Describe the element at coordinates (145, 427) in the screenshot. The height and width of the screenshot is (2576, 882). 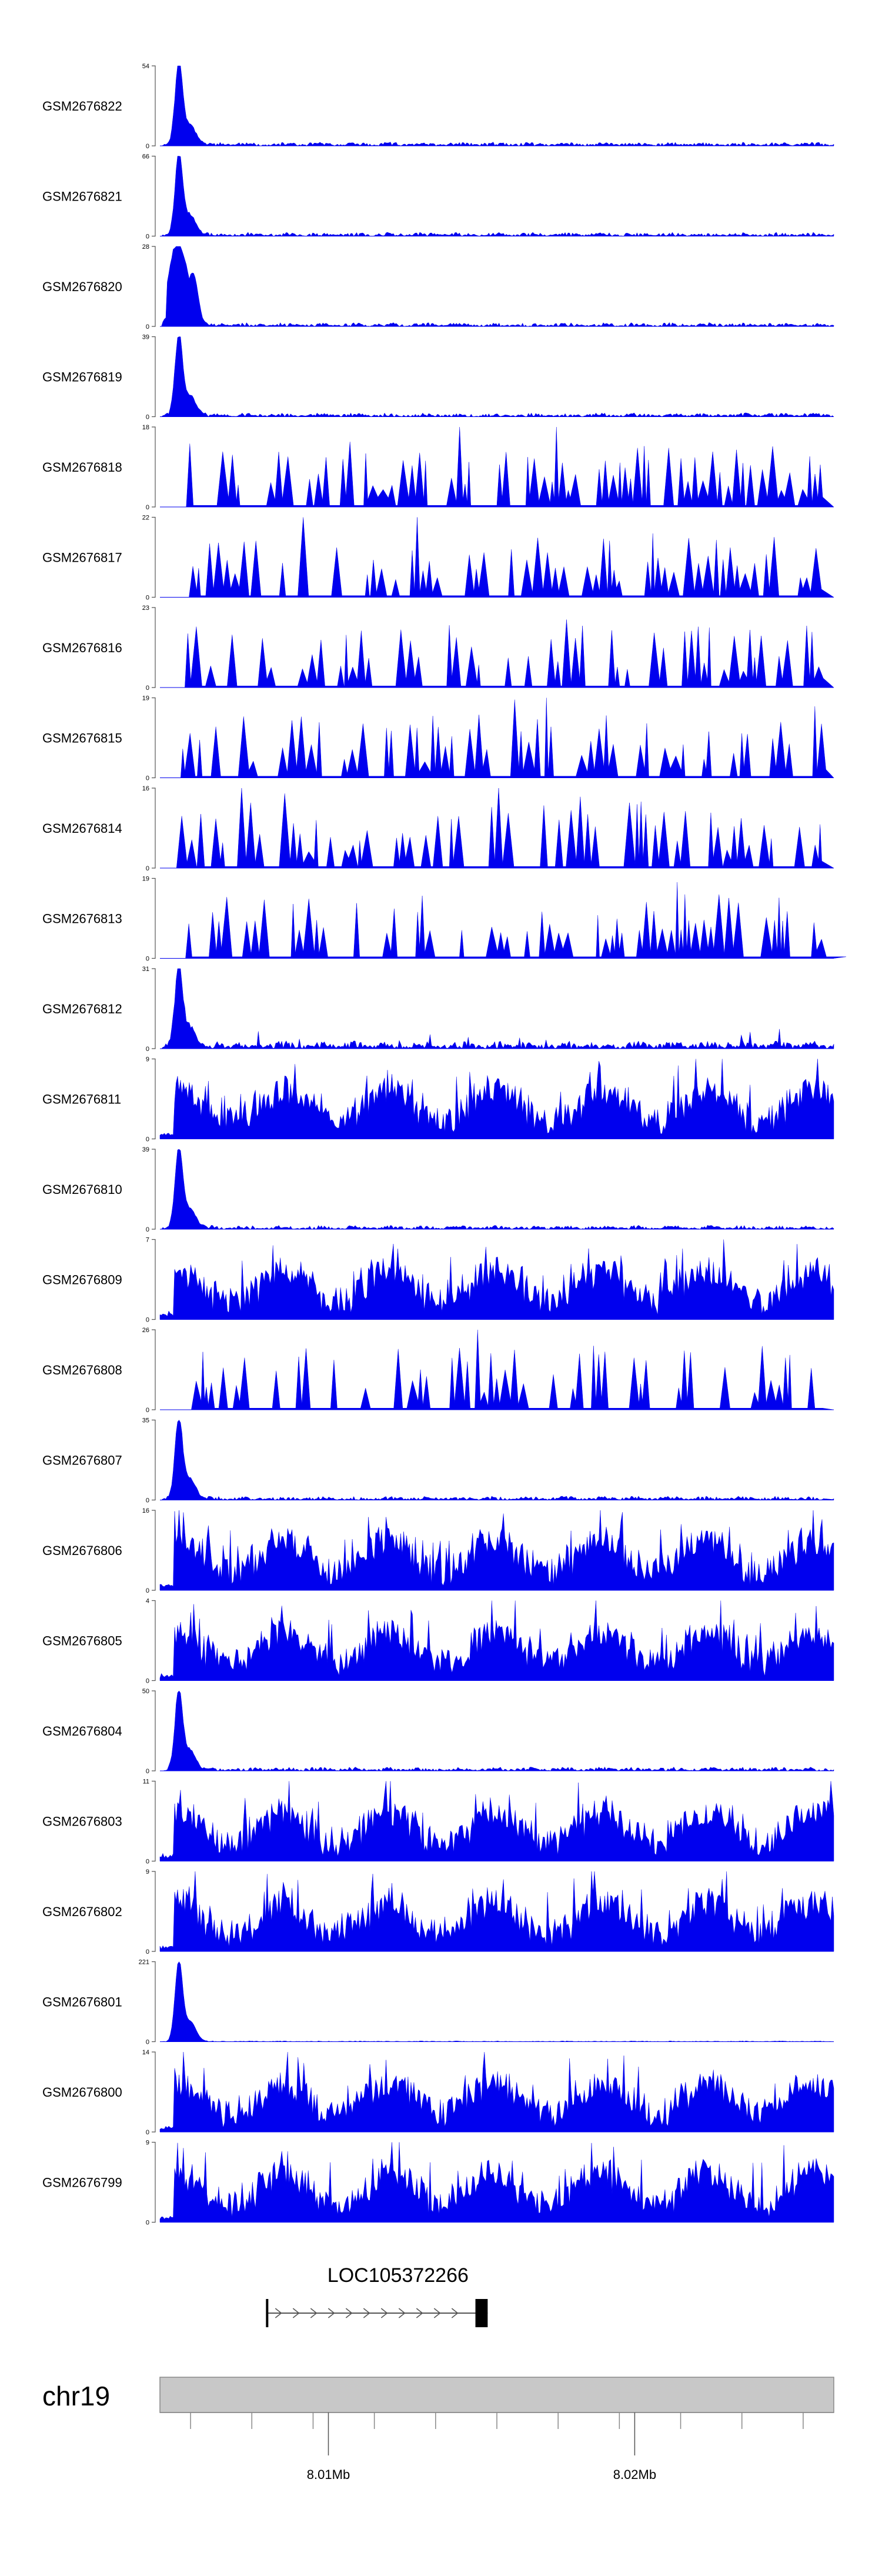
I see `y-max-label: 18` at that location.